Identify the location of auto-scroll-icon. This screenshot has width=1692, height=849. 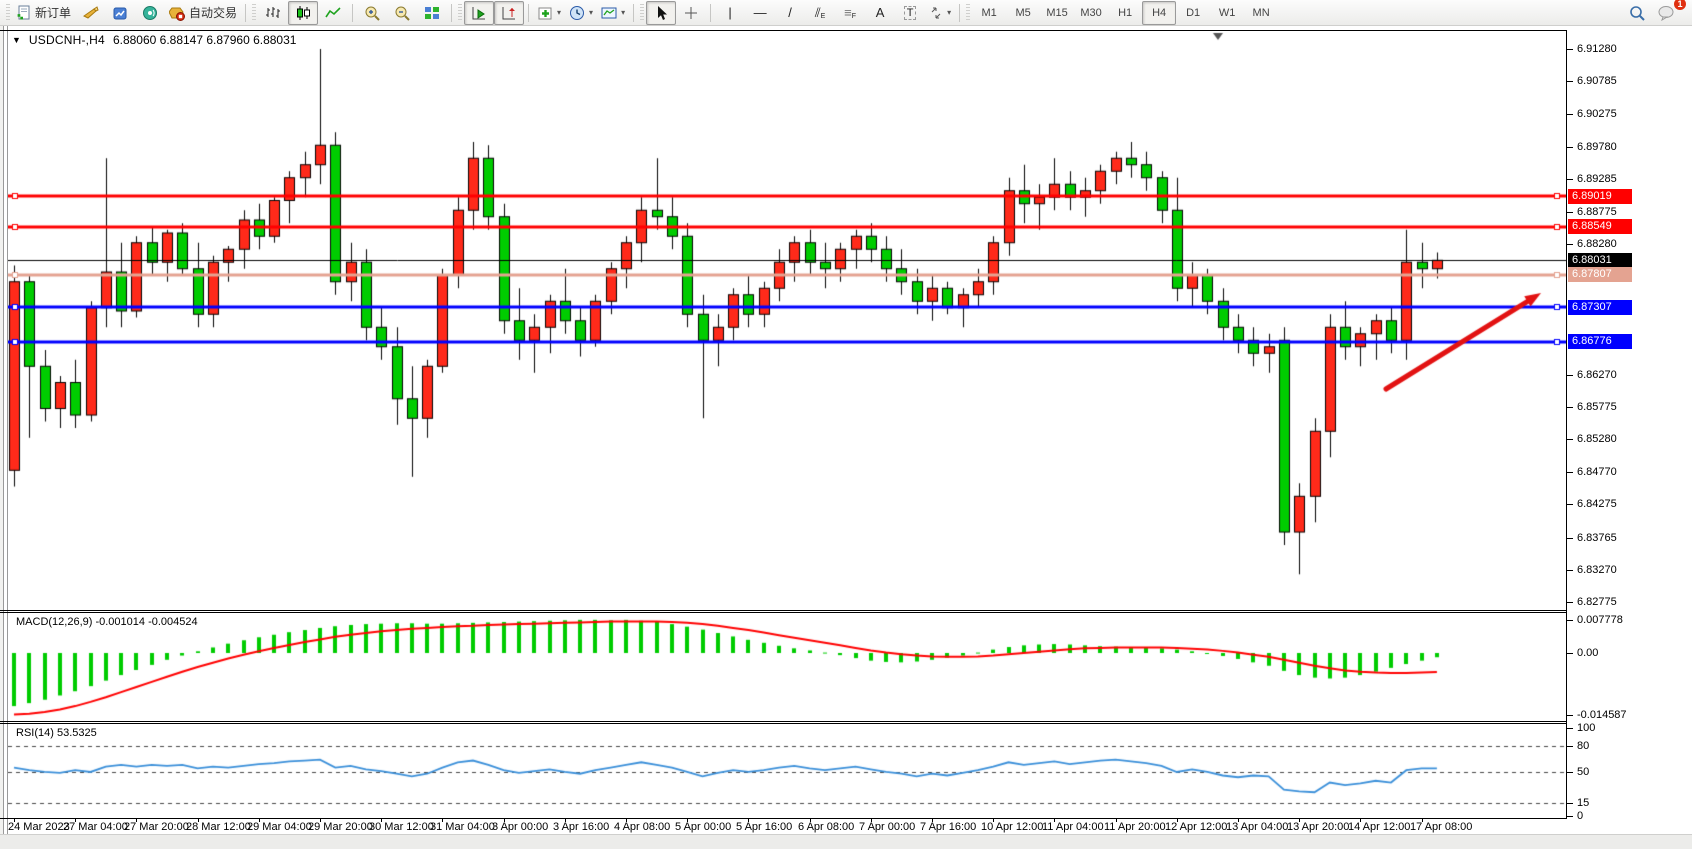
(479, 13).